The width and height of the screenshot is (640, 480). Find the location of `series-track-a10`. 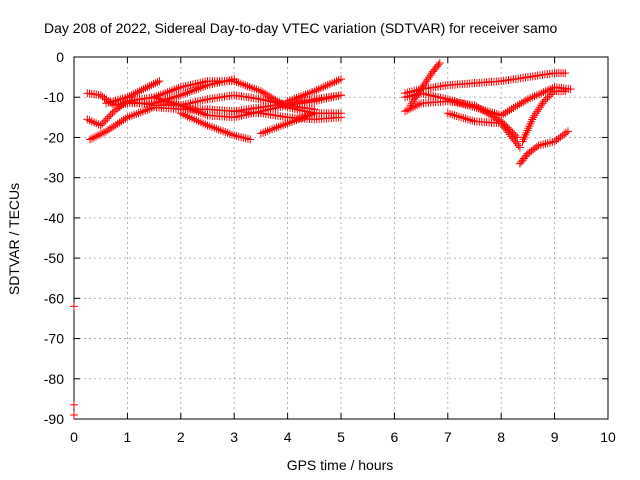

series-track-a10 is located at coordinates (314, 90).